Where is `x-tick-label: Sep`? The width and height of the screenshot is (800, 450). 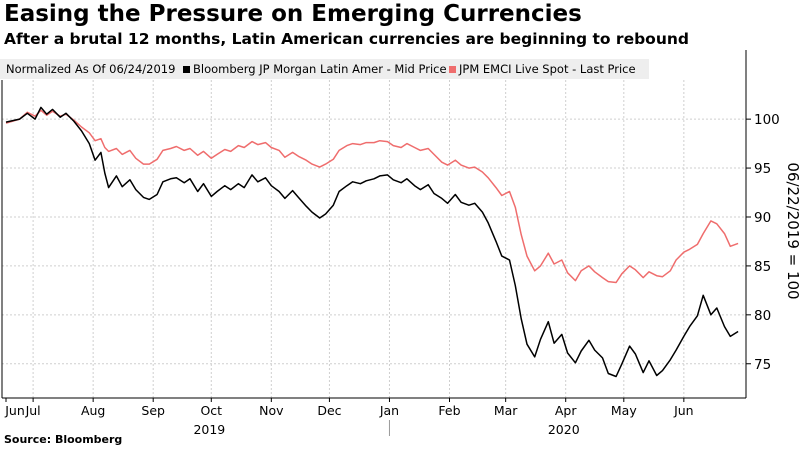
x-tick-label: Sep is located at coordinates (153, 410).